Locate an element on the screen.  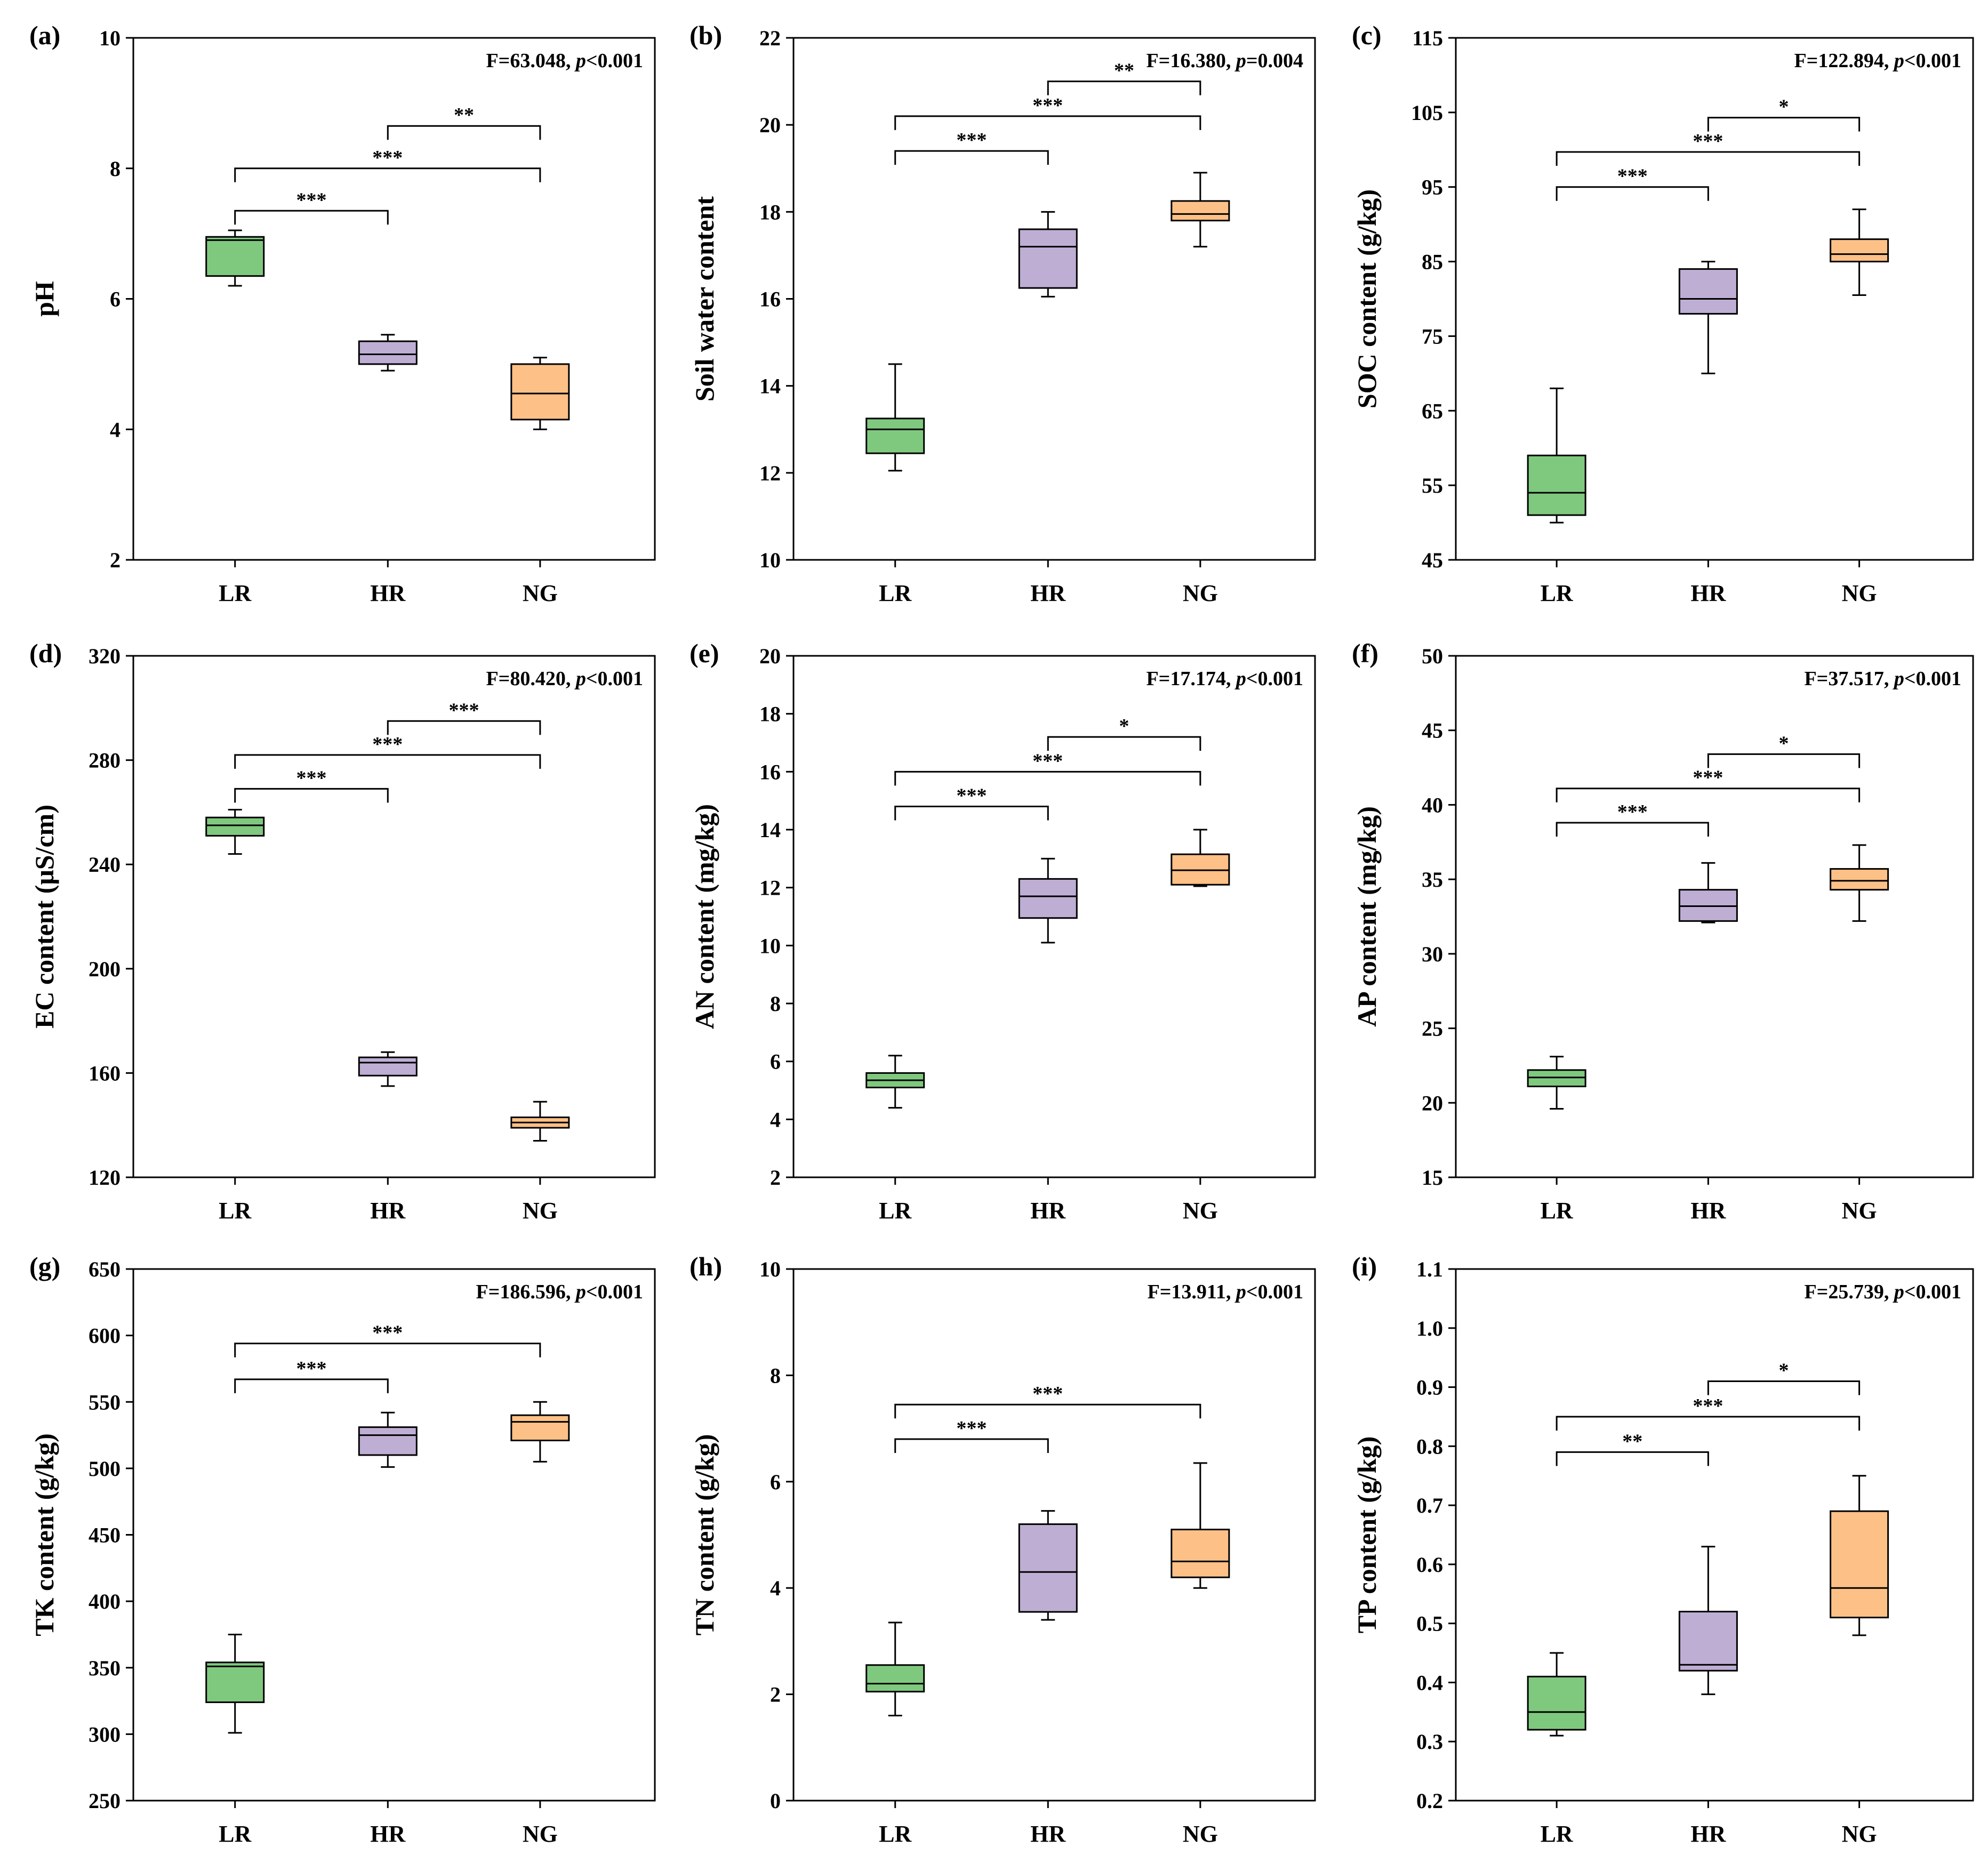
panel-label: (c) is located at coordinates (1367, 35).